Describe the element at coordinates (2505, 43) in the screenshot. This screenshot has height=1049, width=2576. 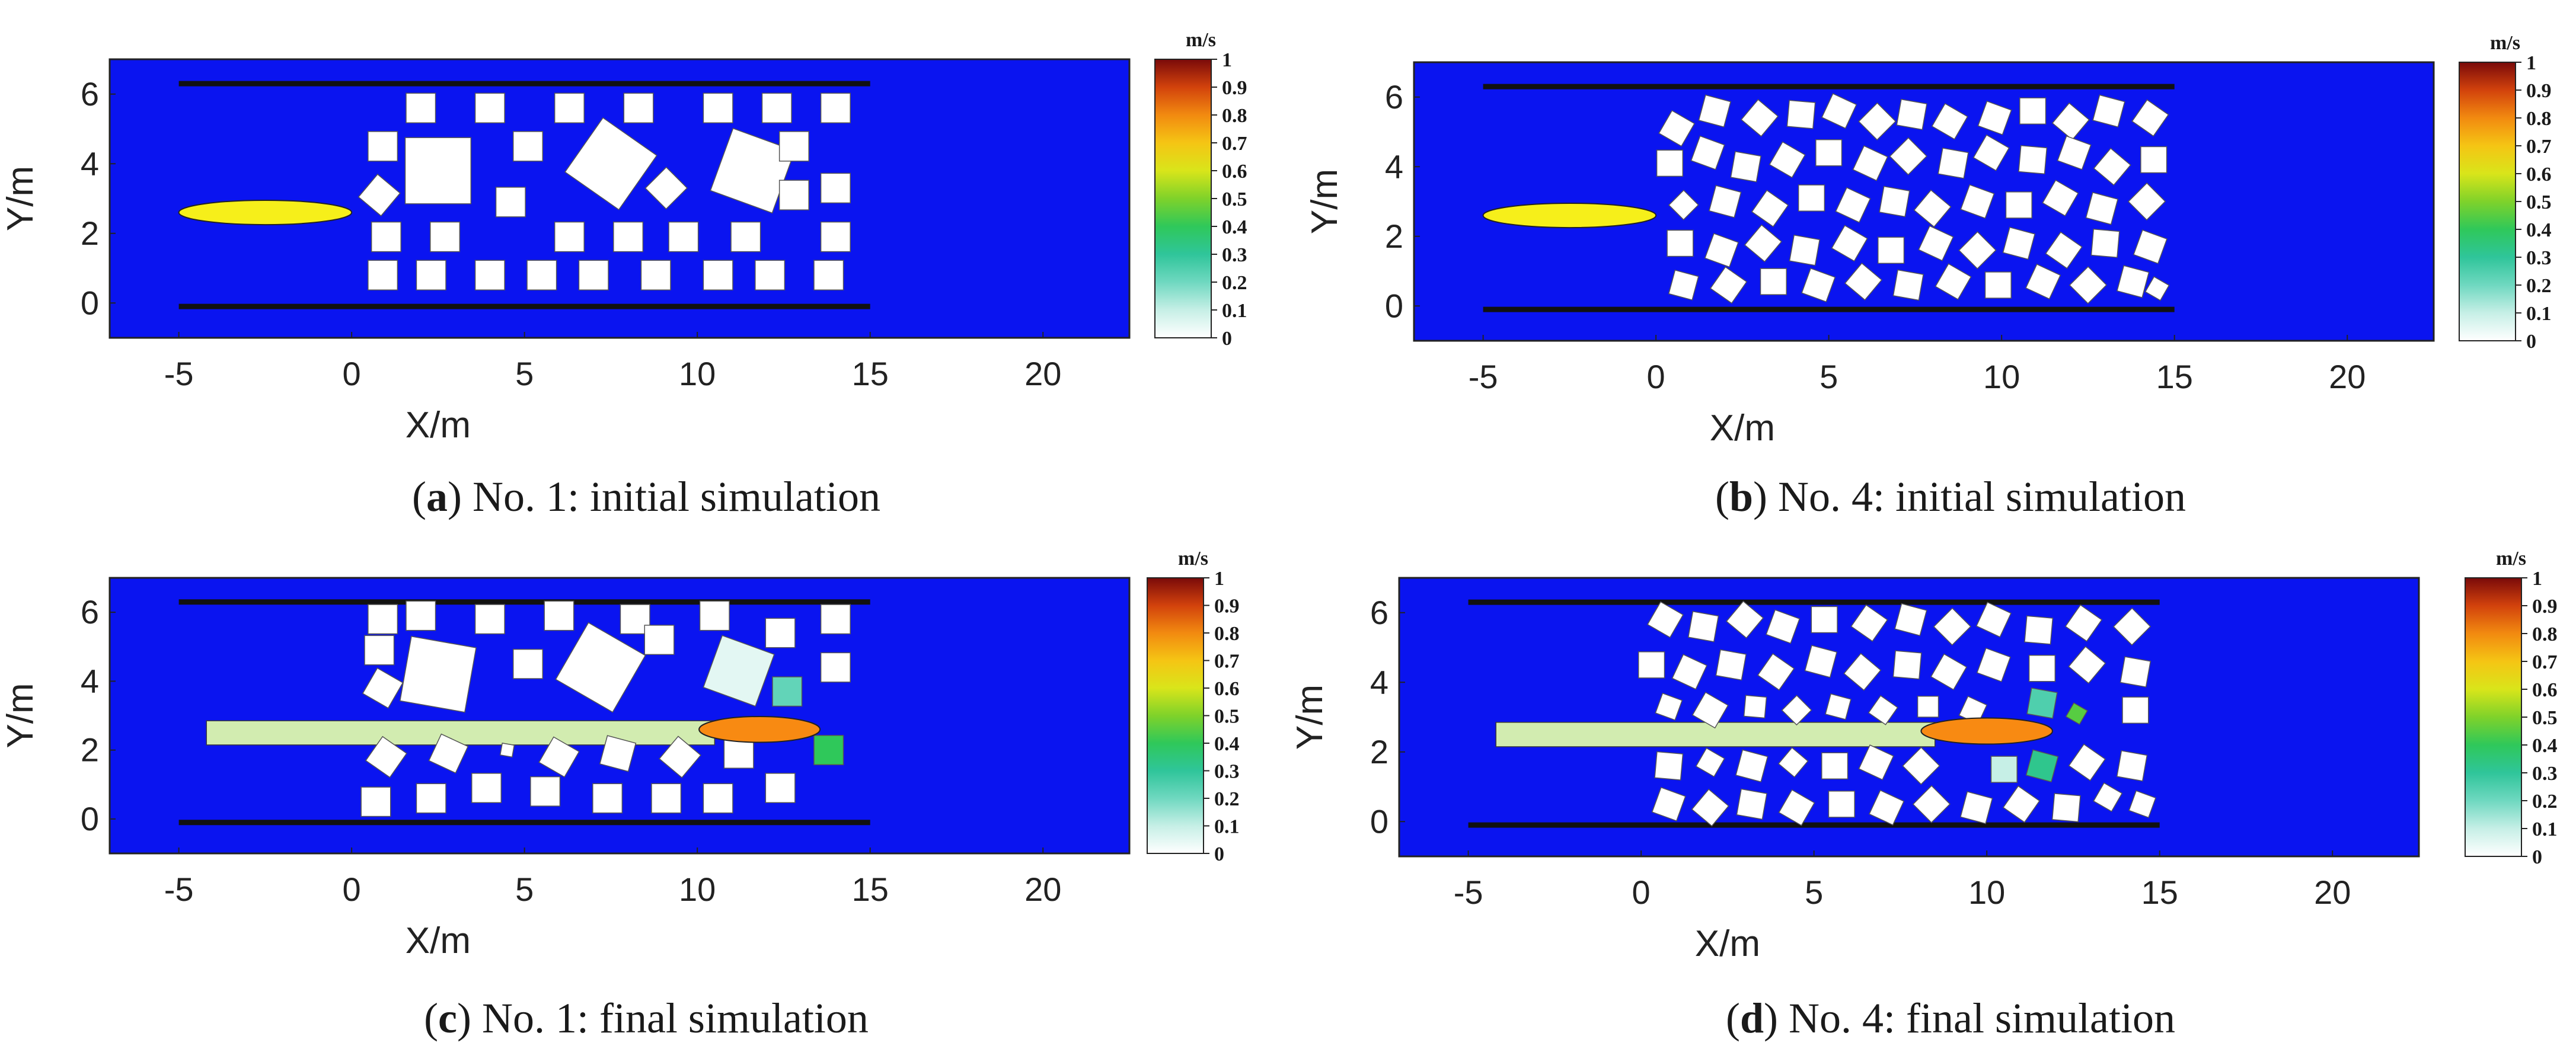
I see `colorbar-unit: m/s` at that location.